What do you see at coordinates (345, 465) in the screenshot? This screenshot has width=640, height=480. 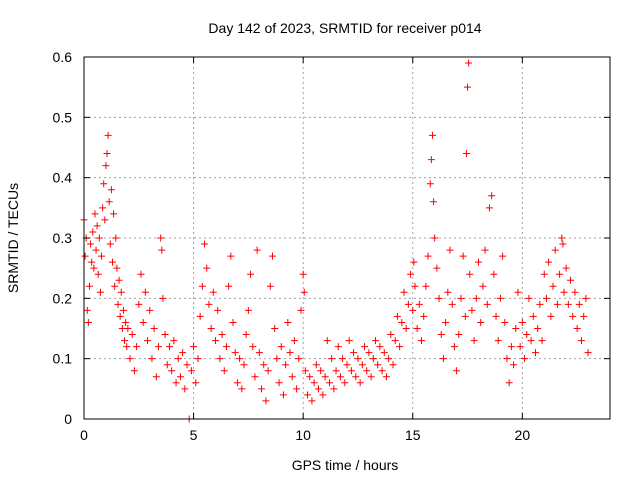 I see `x-axis-label: GPS time / hours` at bounding box center [345, 465].